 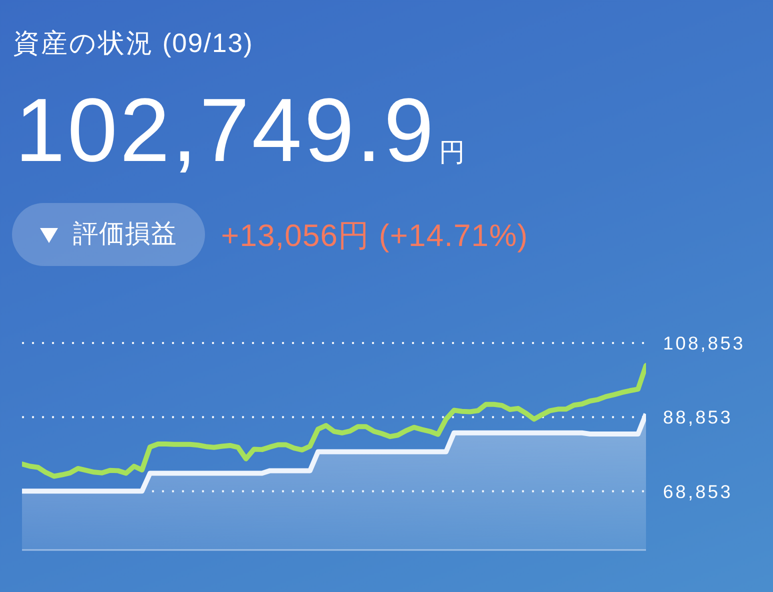 I want to click on y-tick-label: 88,853, so click(x=698, y=417).